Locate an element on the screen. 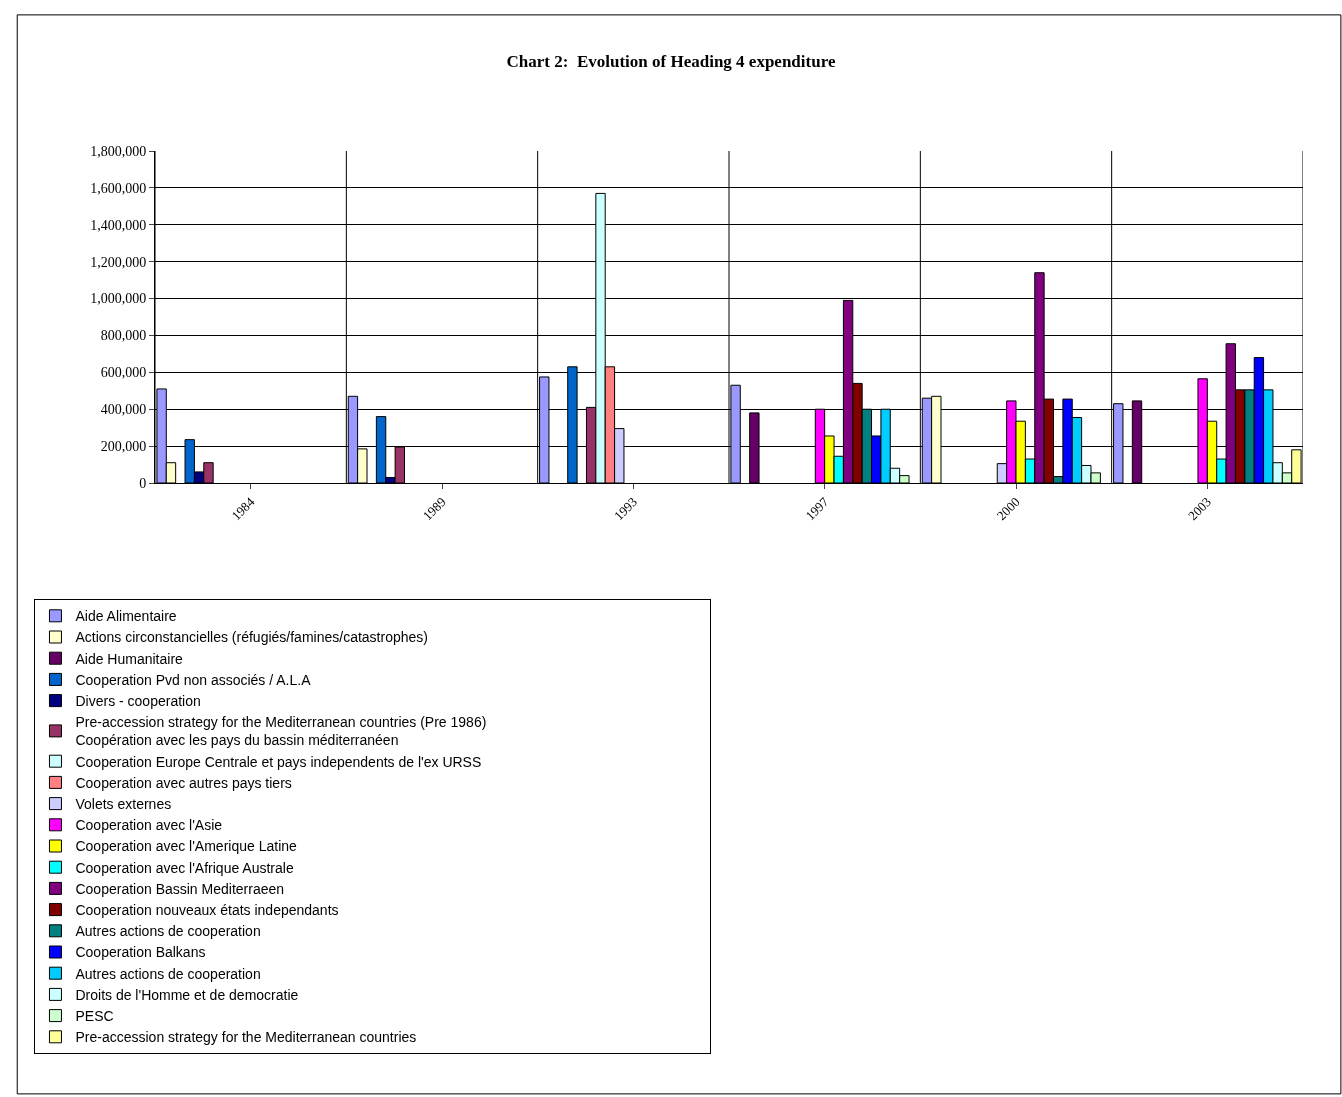 The width and height of the screenshot is (1342, 1097). y-tick-label: 1,600,000 is located at coordinates (118, 188).